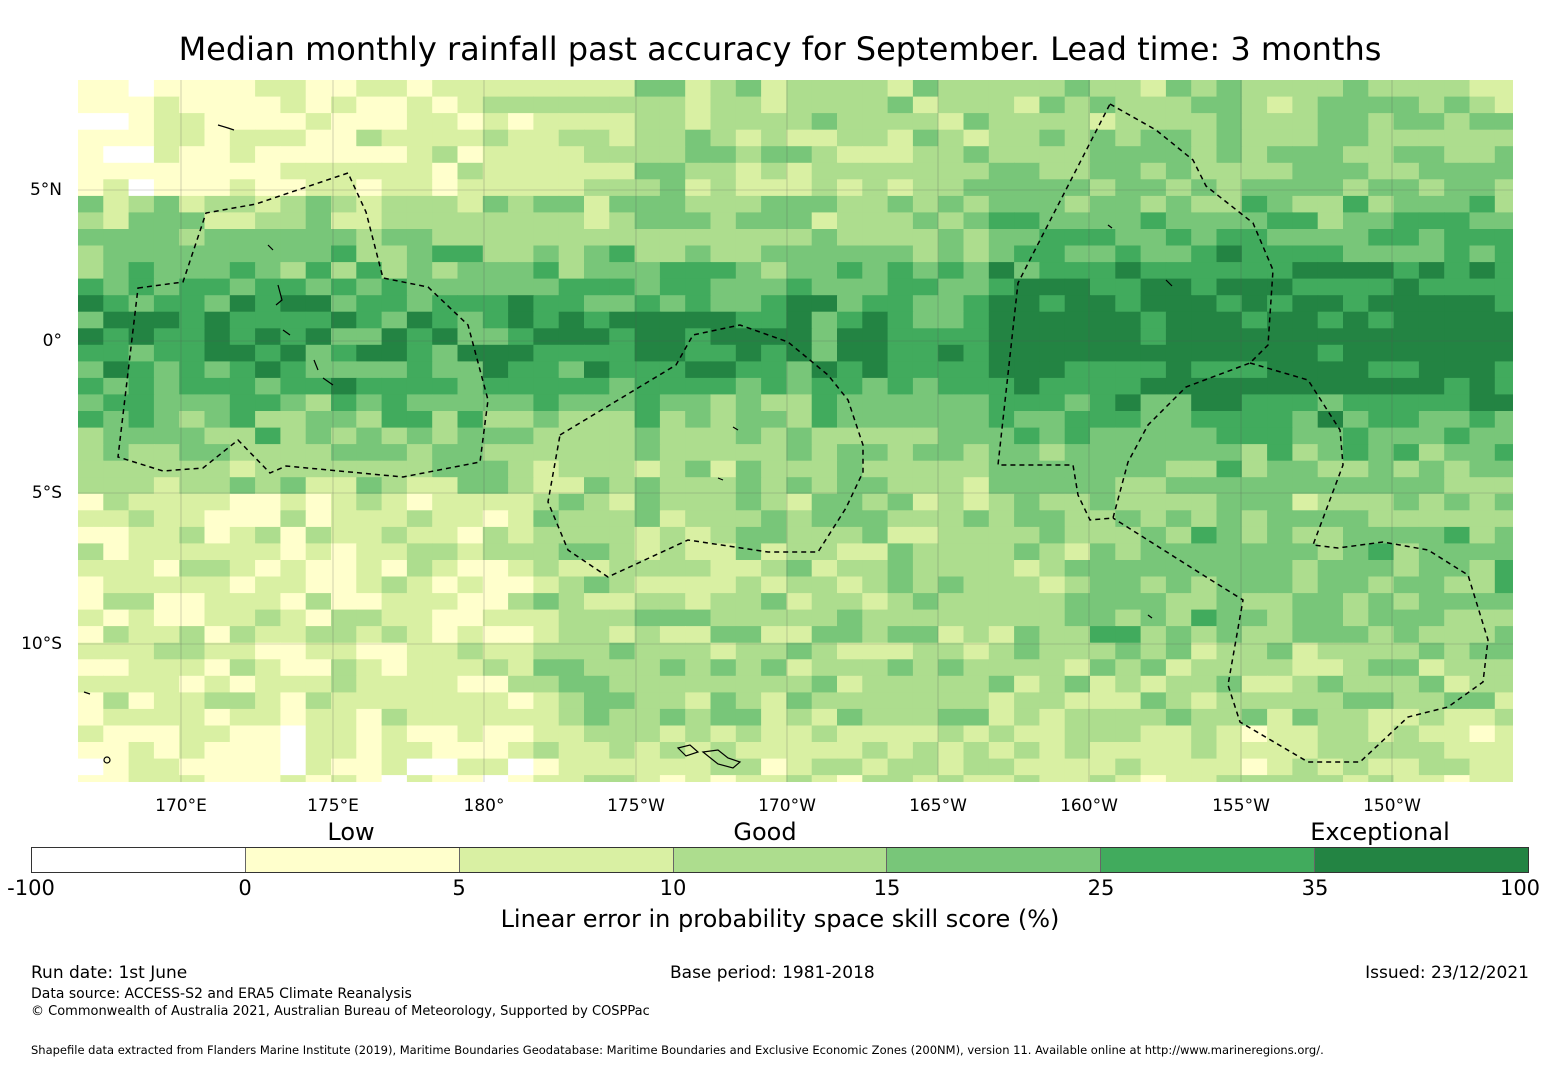 The height and width of the screenshot is (1065, 1560). I want to click on island-samoa-upolu, so click(721, 759).